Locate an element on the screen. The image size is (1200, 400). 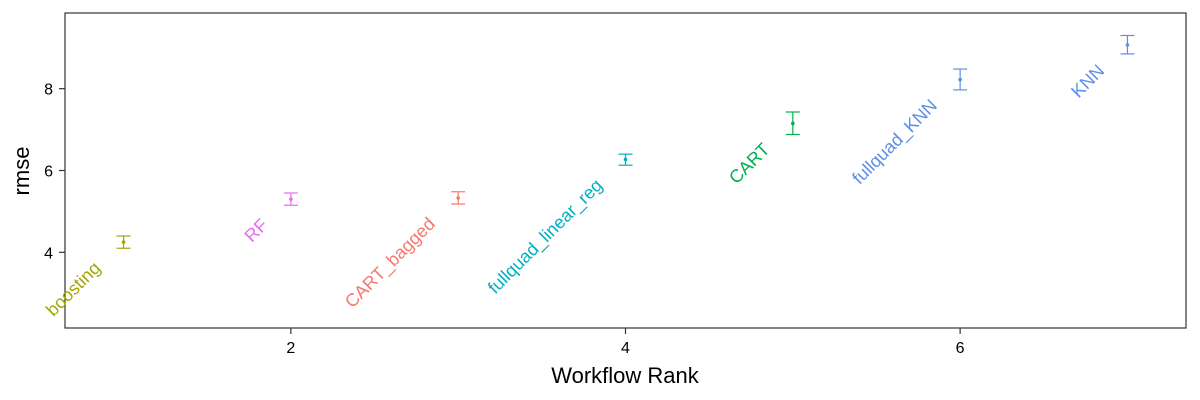
x-tick-label: 6 is located at coordinates (960, 348).